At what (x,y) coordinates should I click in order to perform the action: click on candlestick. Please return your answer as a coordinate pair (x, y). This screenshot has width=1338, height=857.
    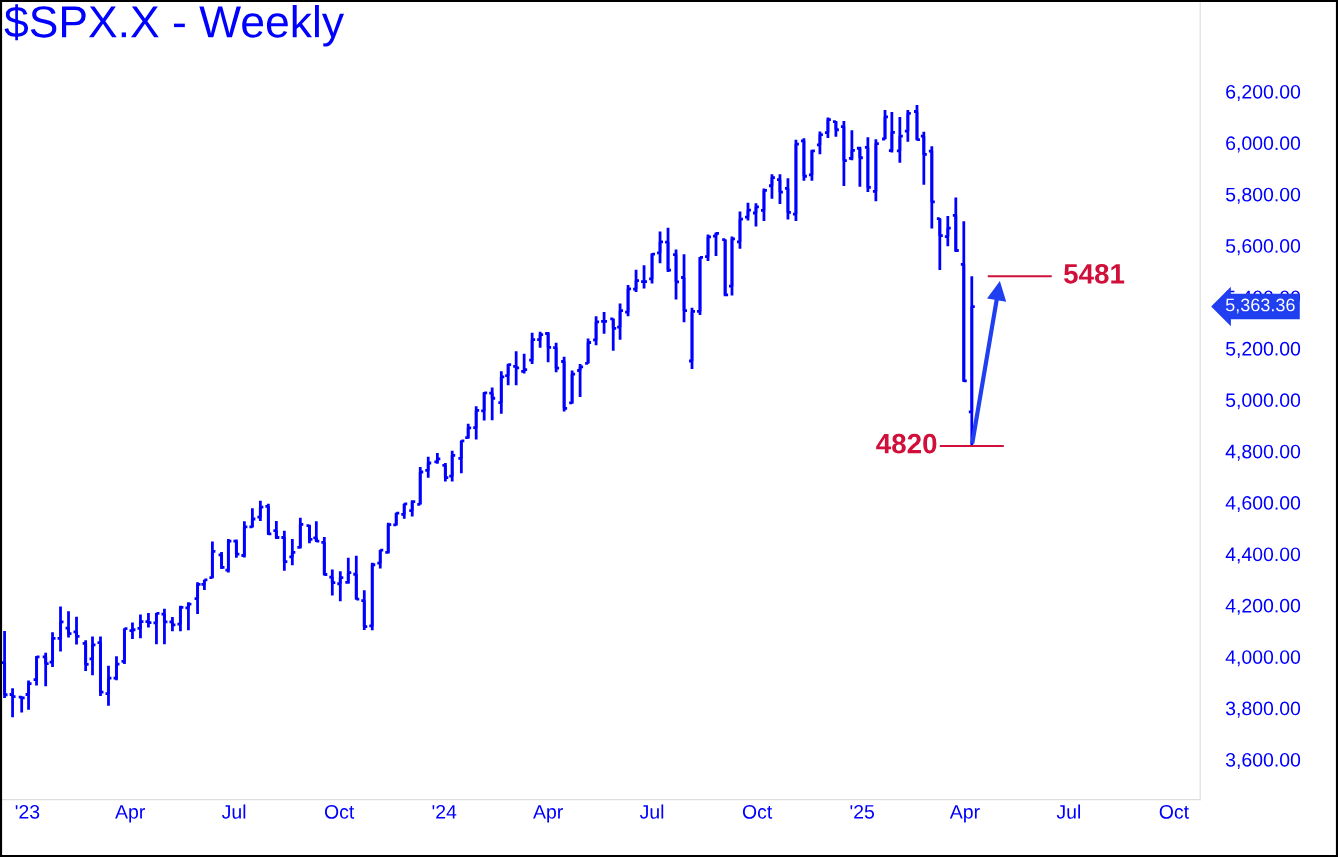
    Looking at the image, I should click on (396, 519).